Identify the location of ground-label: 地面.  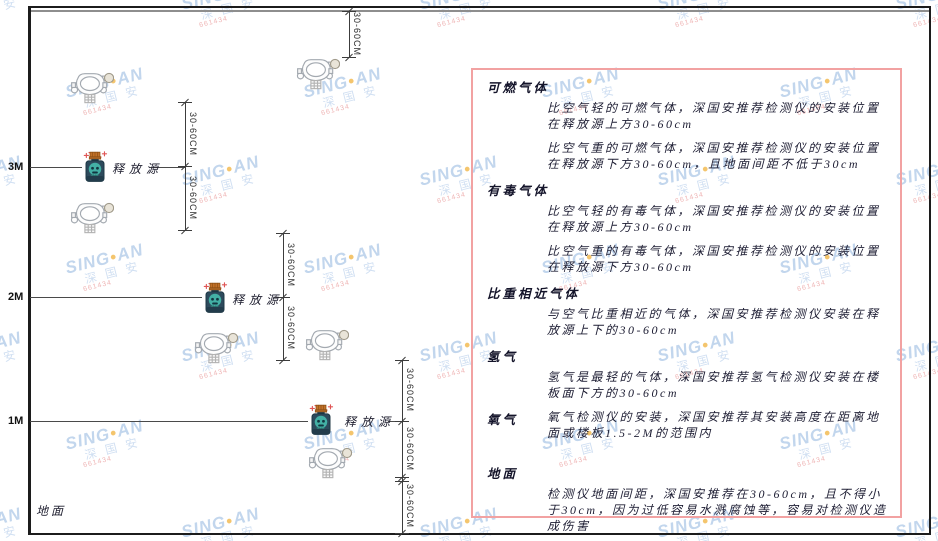
(51, 511).